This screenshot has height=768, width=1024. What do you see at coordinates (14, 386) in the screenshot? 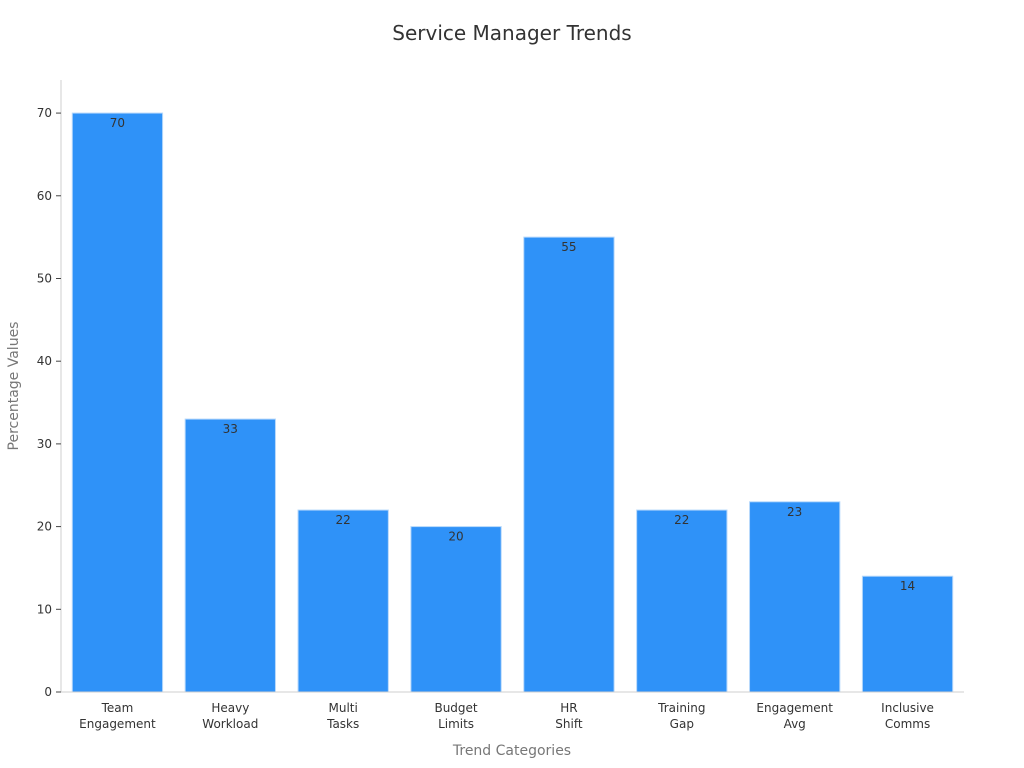
I see `y-axis-title: Percentage Values` at bounding box center [14, 386].